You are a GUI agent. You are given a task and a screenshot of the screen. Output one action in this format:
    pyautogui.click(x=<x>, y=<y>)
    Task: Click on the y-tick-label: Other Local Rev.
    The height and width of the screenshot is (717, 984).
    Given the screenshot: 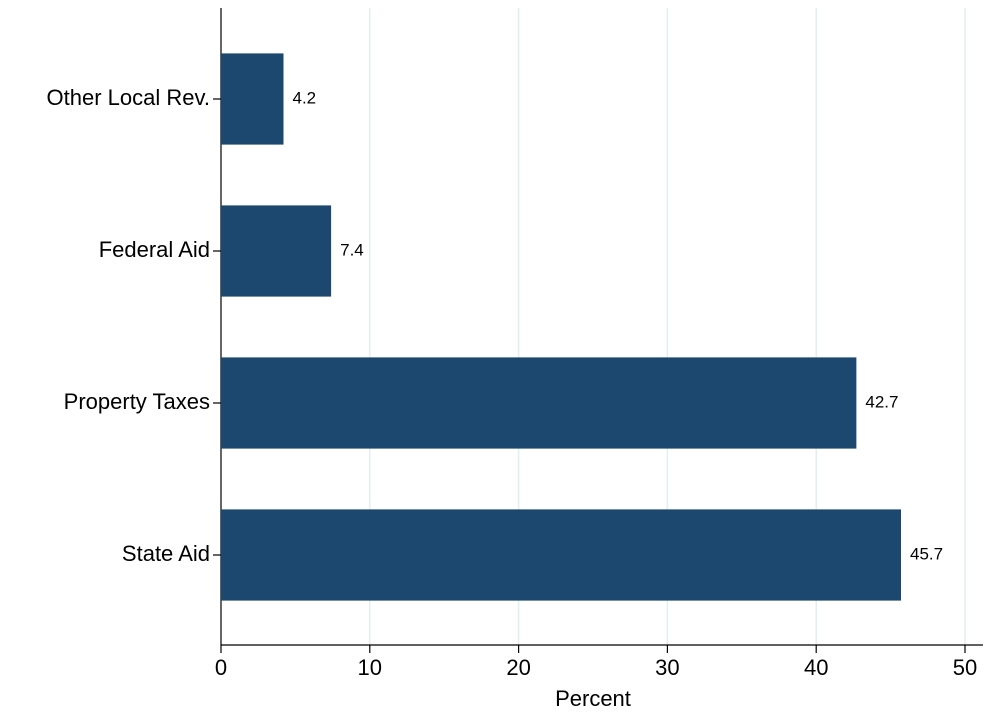 What is the action you would take?
    pyautogui.click(x=128, y=97)
    